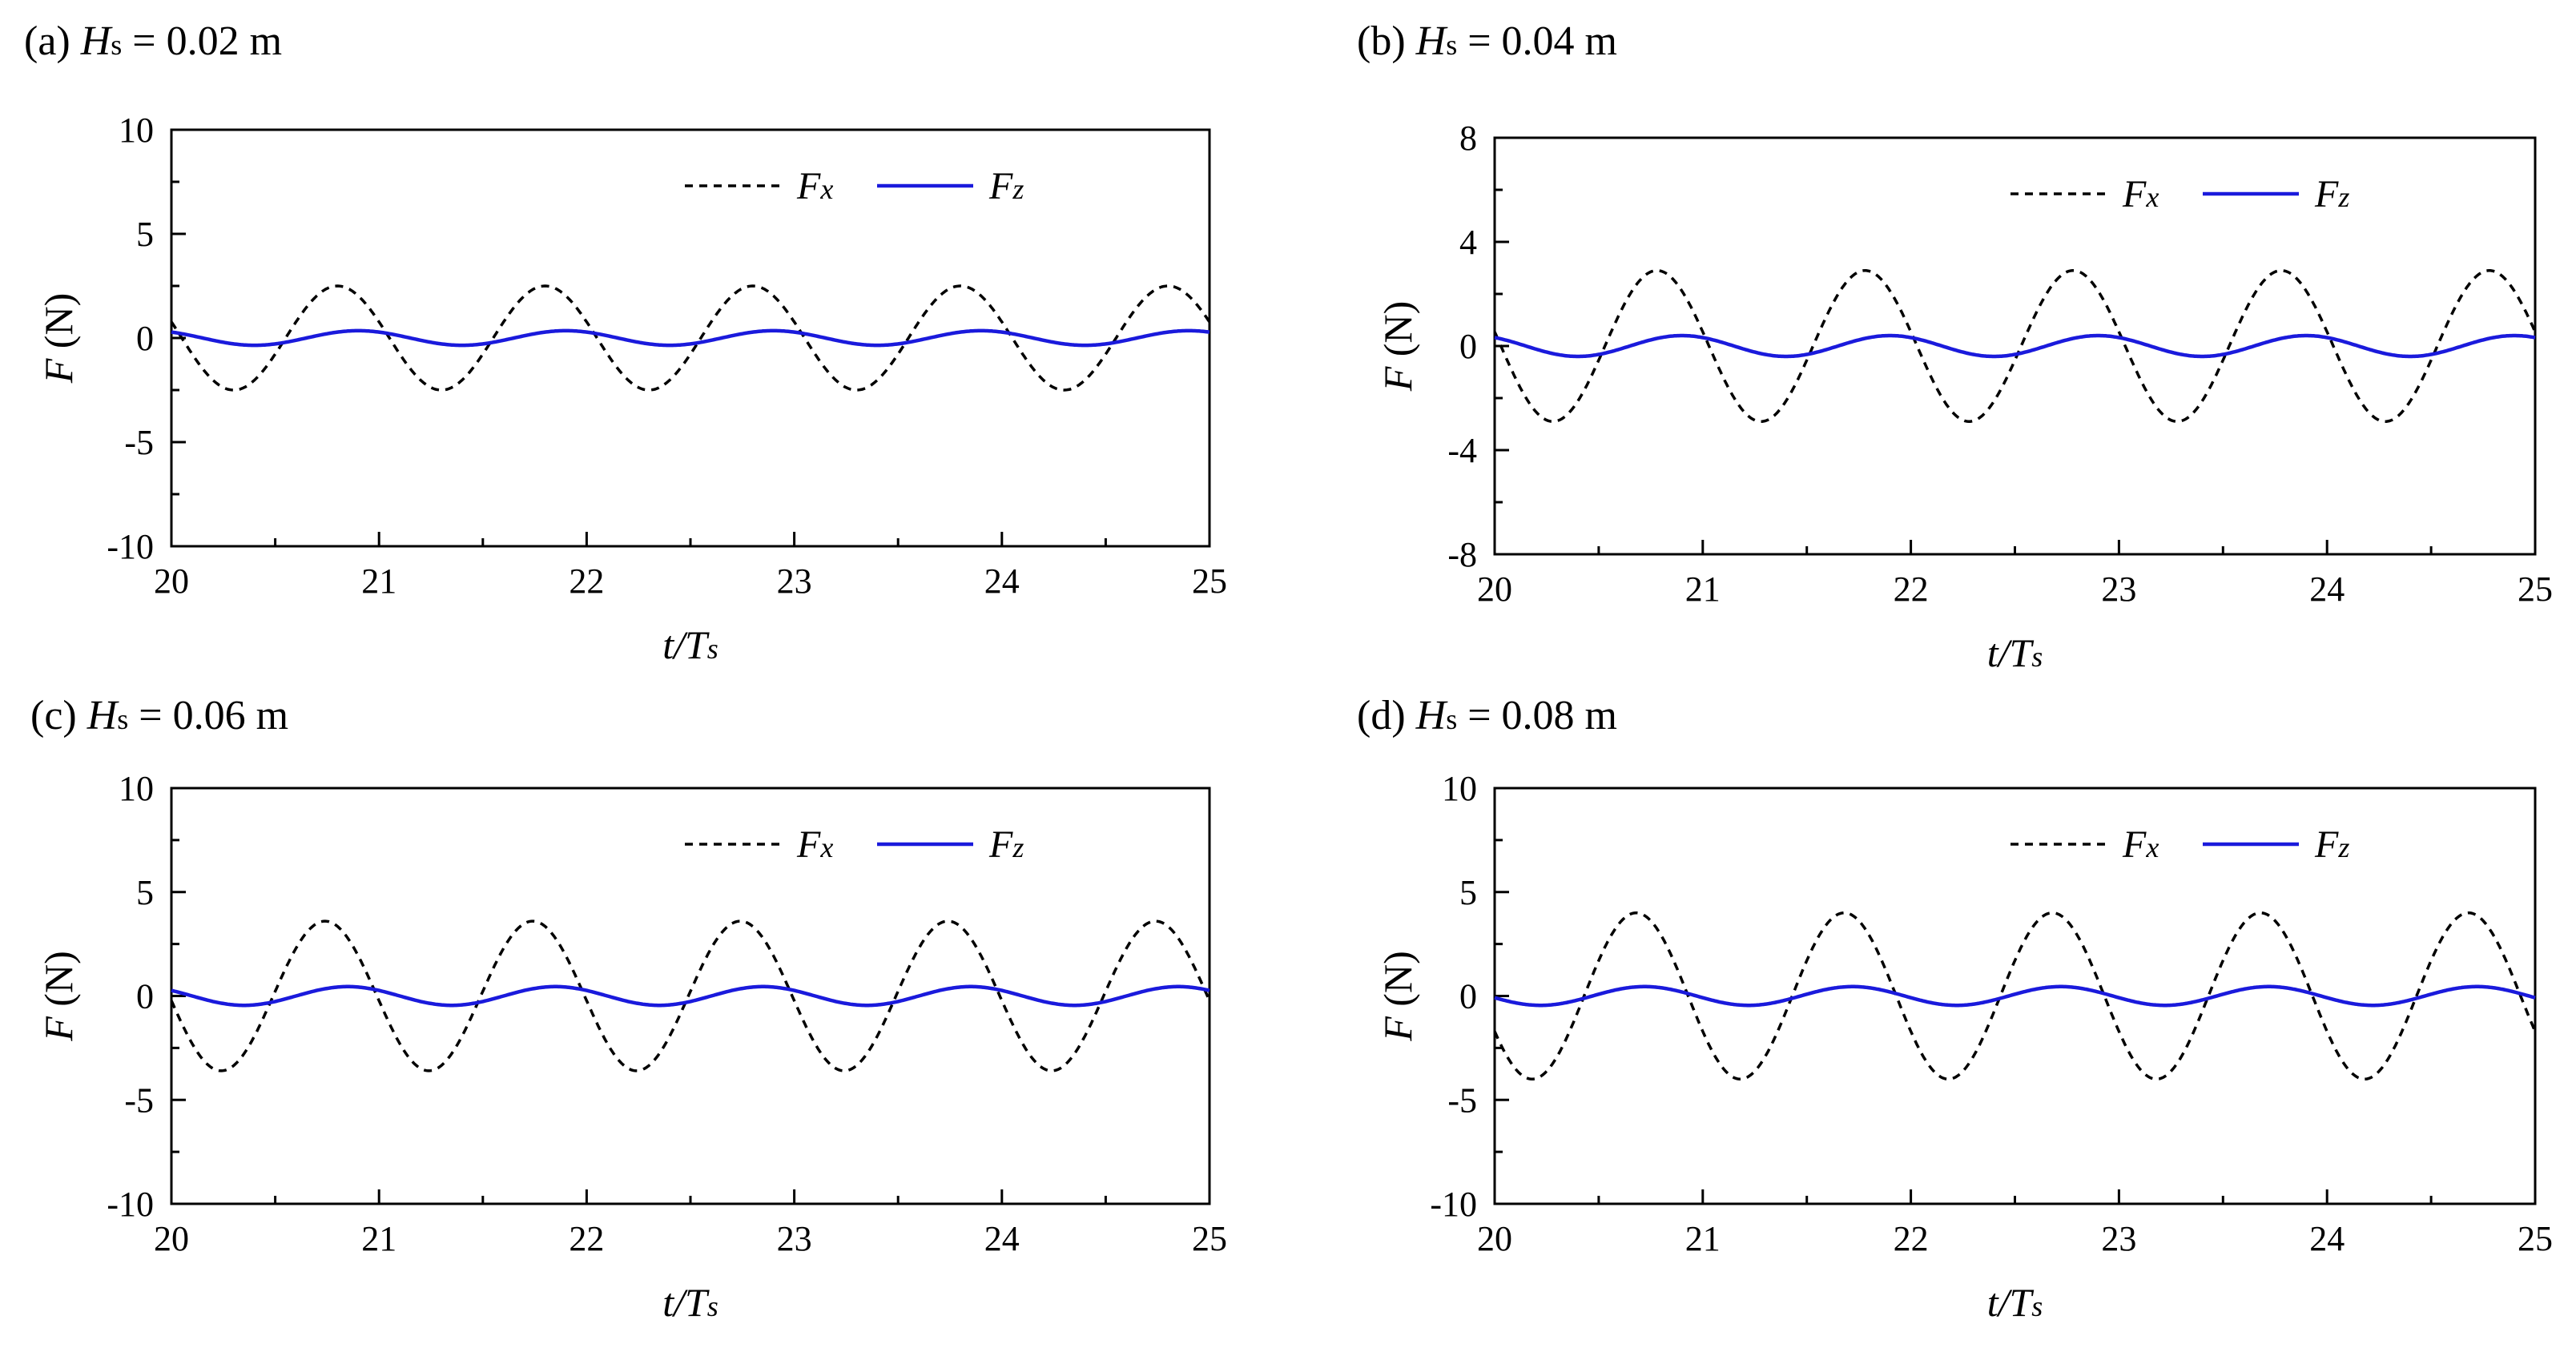 This screenshot has height=1360, width=2576. I want to click on x-axis-var: t/T, so click(2011, 1303).